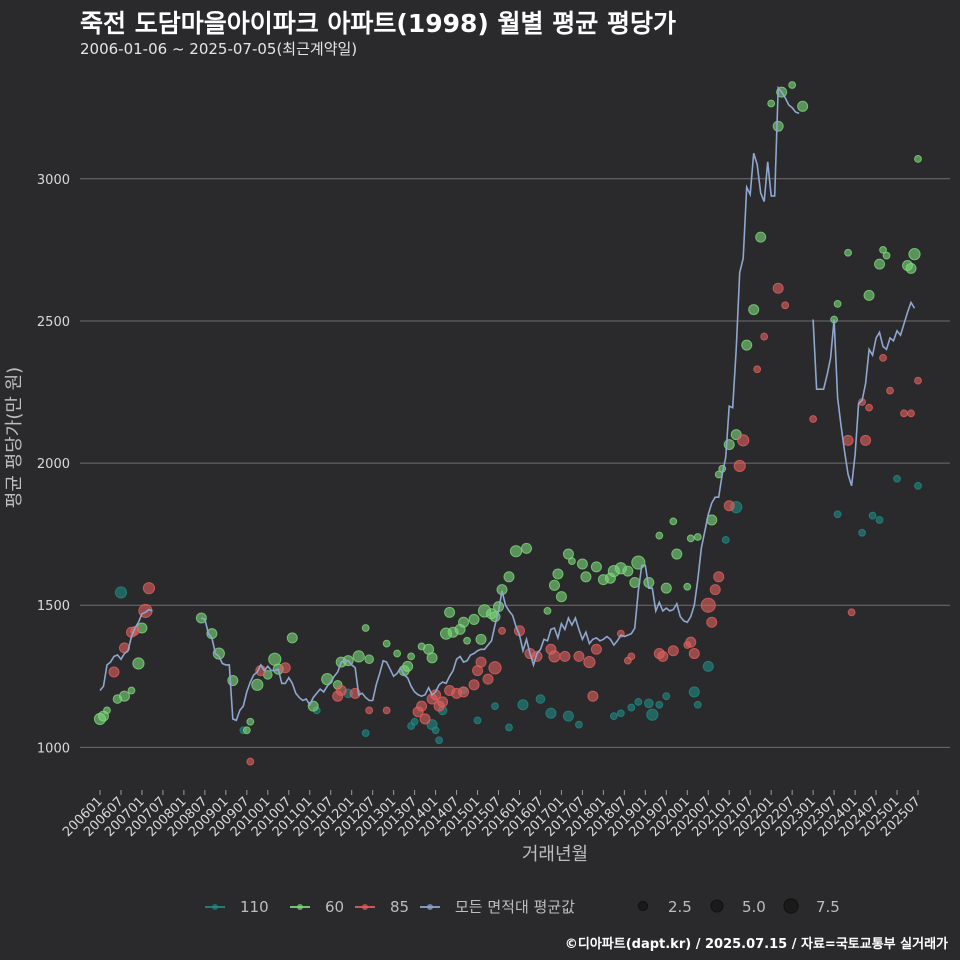 This screenshot has width=960, height=960. What do you see at coordinates (53, 606) in the screenshot?
I see `y-tick-label: 1500` at bounding box center [53, 606].